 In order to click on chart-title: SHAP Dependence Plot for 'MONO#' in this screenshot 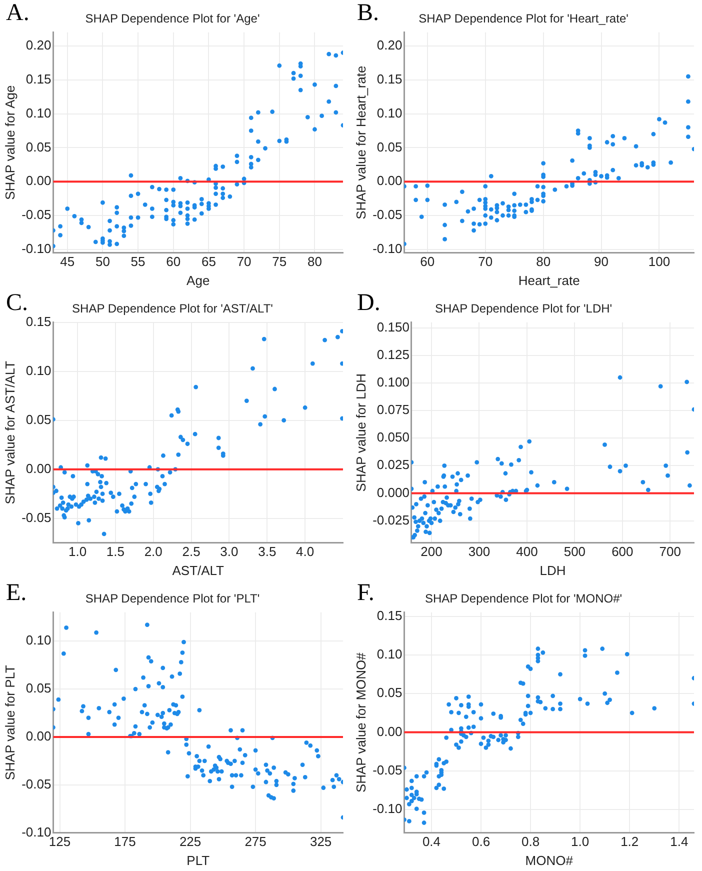, I will do `click(523, 599)`.